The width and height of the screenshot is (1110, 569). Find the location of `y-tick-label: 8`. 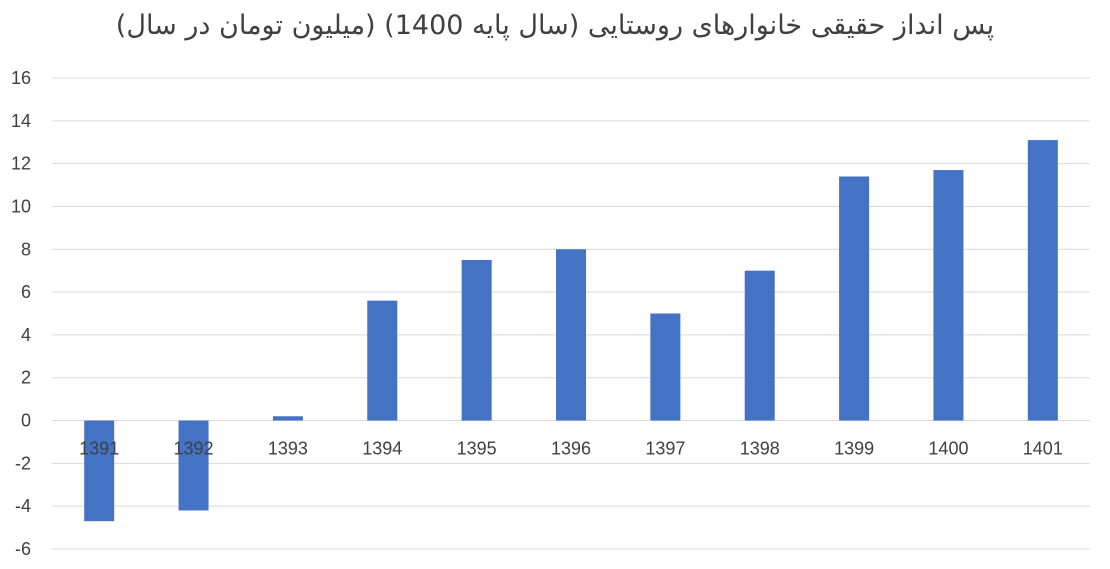

y-tick-label: 8 is located at coordinates (26, 249).